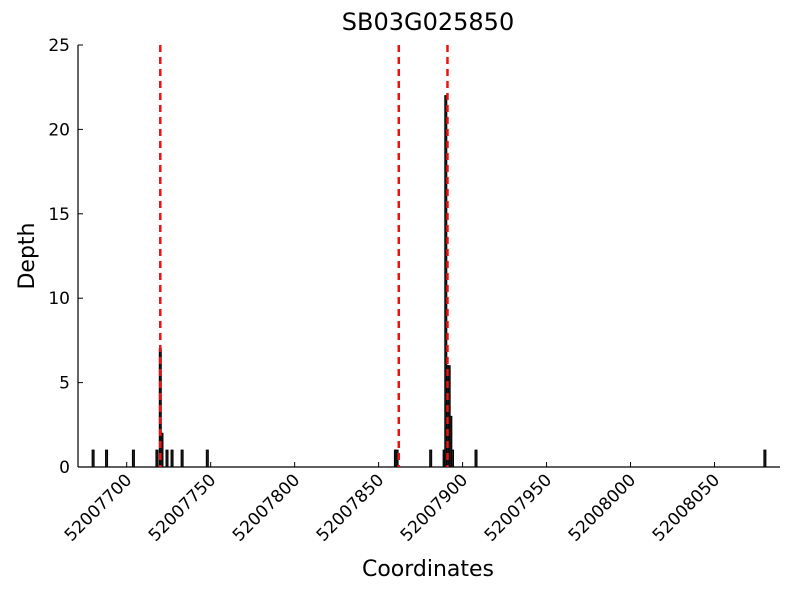 Image resolution: width=800 pixels, height=600 pixels. What do you see at coordinates (602, 507) in the screenshot?
I see `x-tick-label: 52008000` at bounding box center [602, 507].